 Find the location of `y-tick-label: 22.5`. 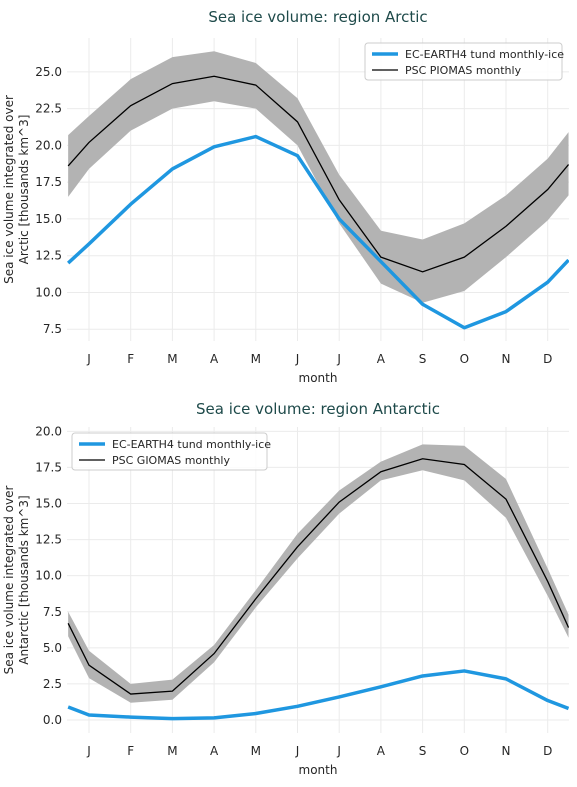

y-tick-label: 22.5 is located at coordinates (48, 109).